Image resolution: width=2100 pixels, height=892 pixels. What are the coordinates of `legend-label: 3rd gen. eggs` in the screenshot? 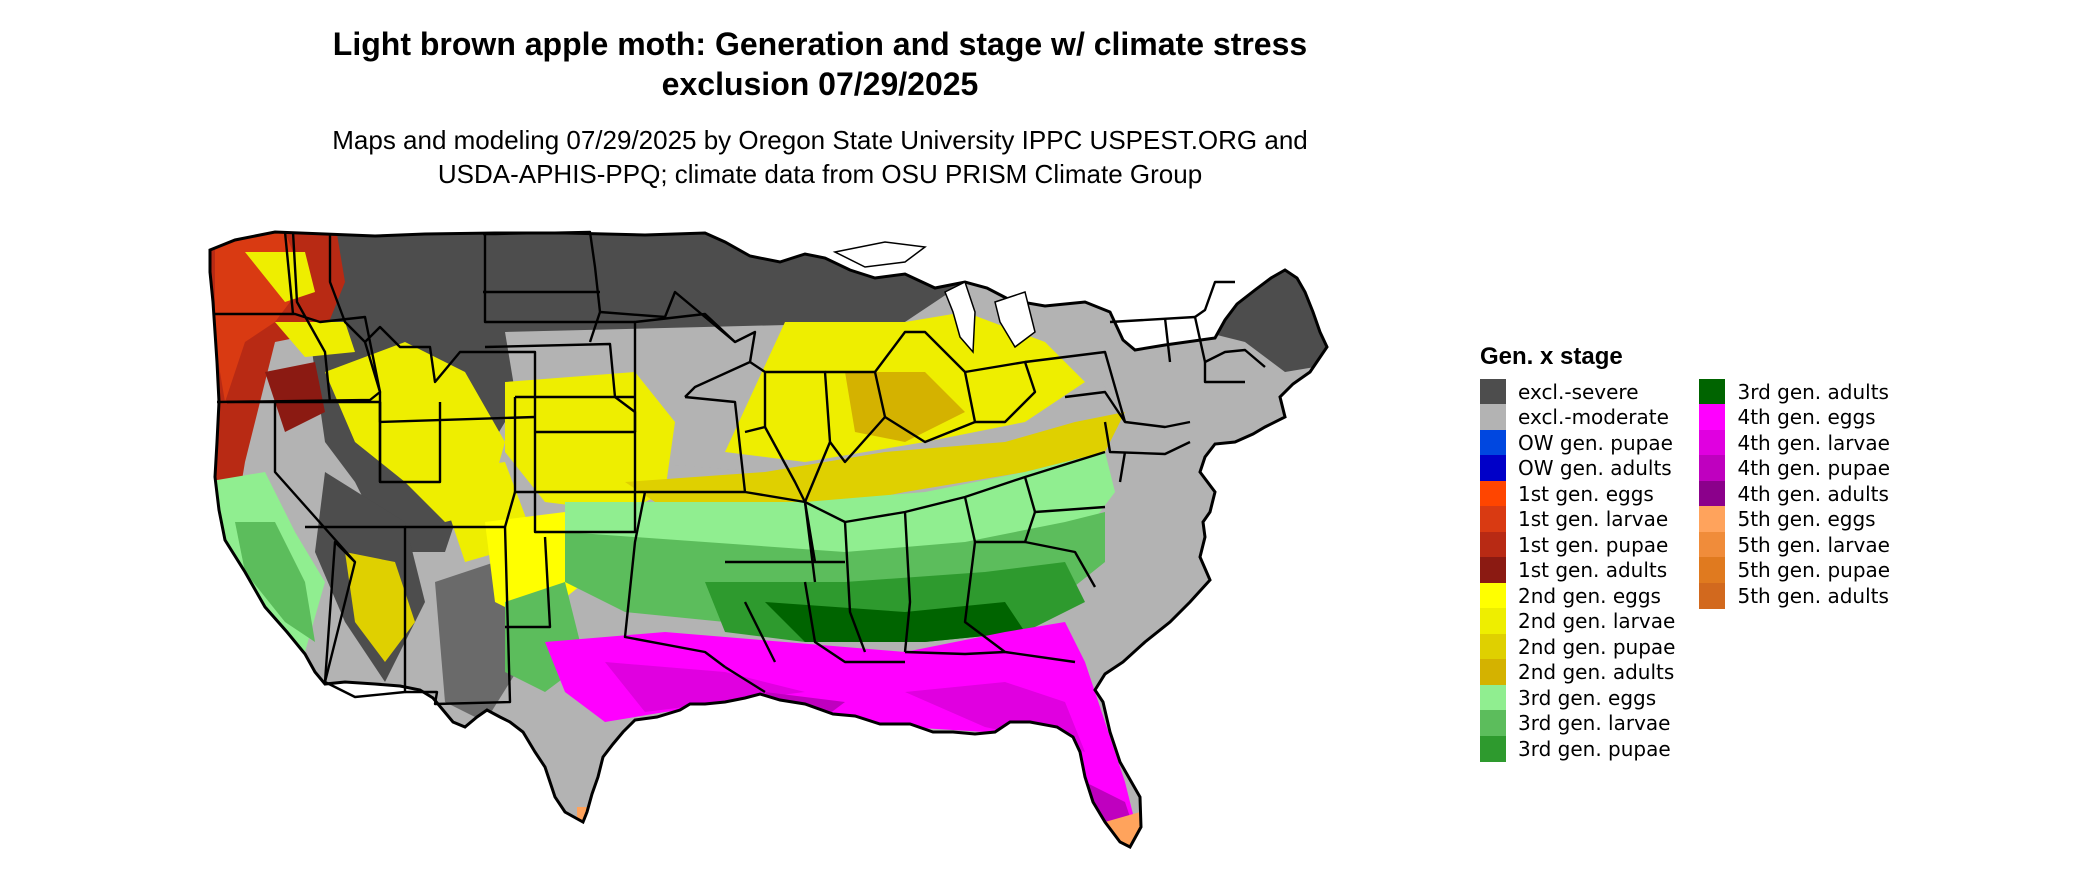 It's located at (1587, 697).